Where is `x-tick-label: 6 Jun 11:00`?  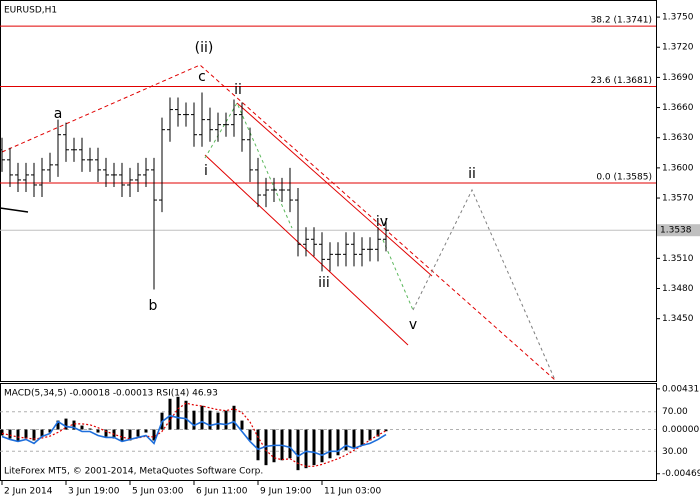
x-tick-label: 6 Jun 11:00 is located at coordinates (222, 492).